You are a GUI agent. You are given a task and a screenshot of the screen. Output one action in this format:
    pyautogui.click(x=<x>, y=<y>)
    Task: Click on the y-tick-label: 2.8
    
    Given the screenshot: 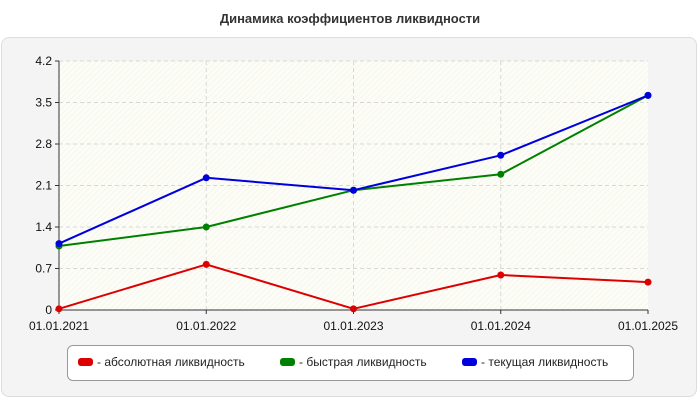 What is the action you would take?
    pyautogui.click(x=43, y=144)
    